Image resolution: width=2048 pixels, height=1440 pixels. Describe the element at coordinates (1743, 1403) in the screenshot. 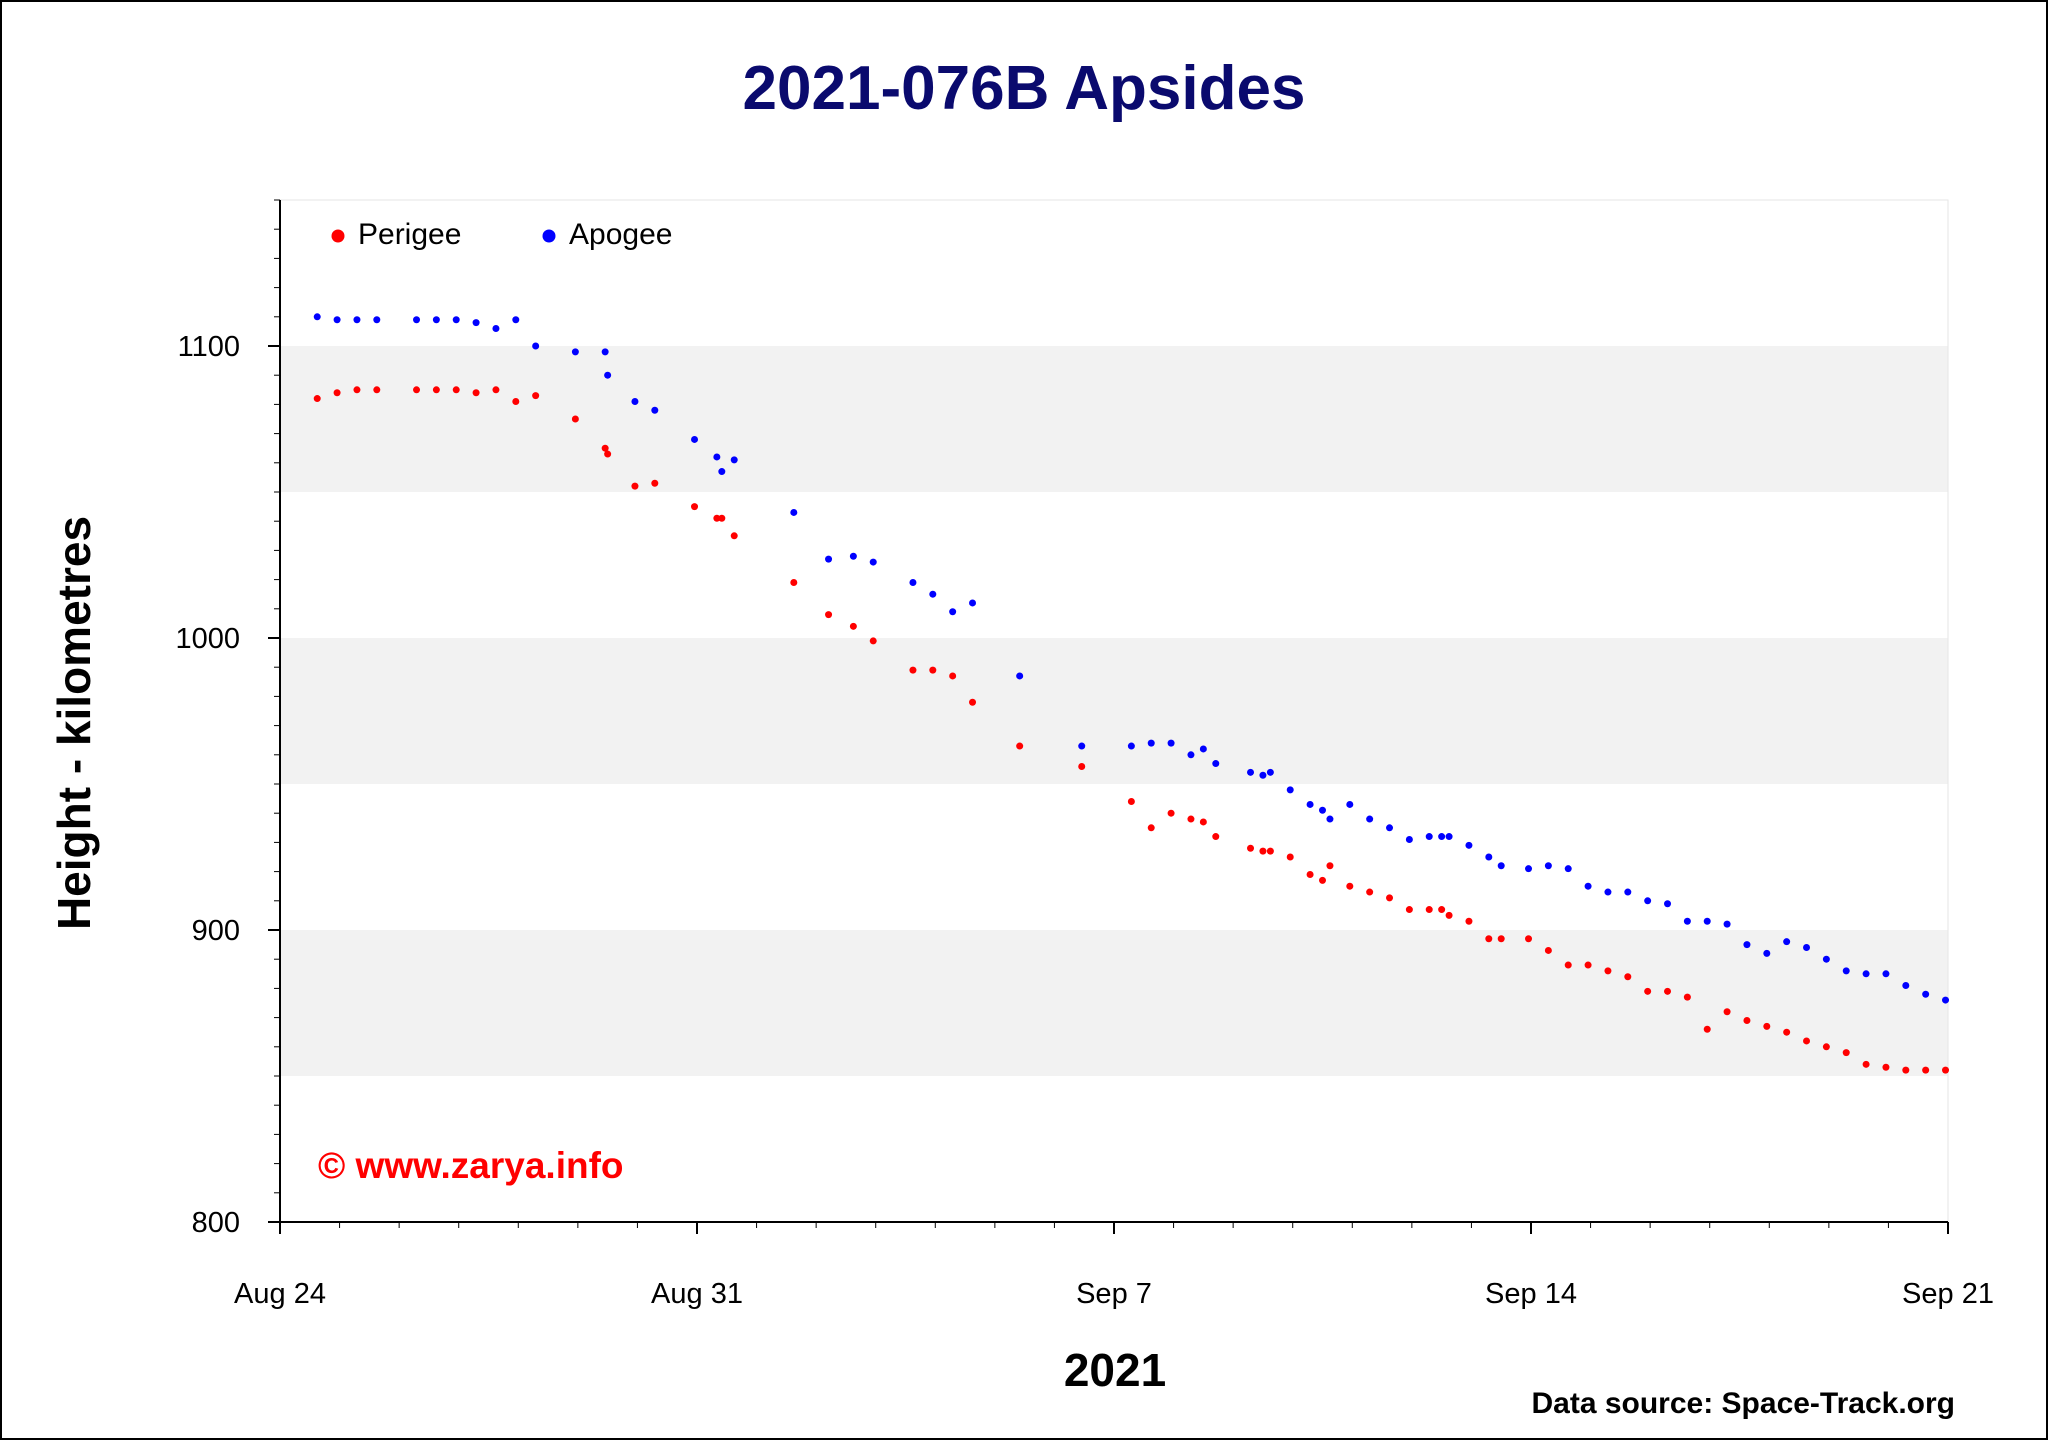

I see `data-source-note: Data source: Space-Track.org` at that location.